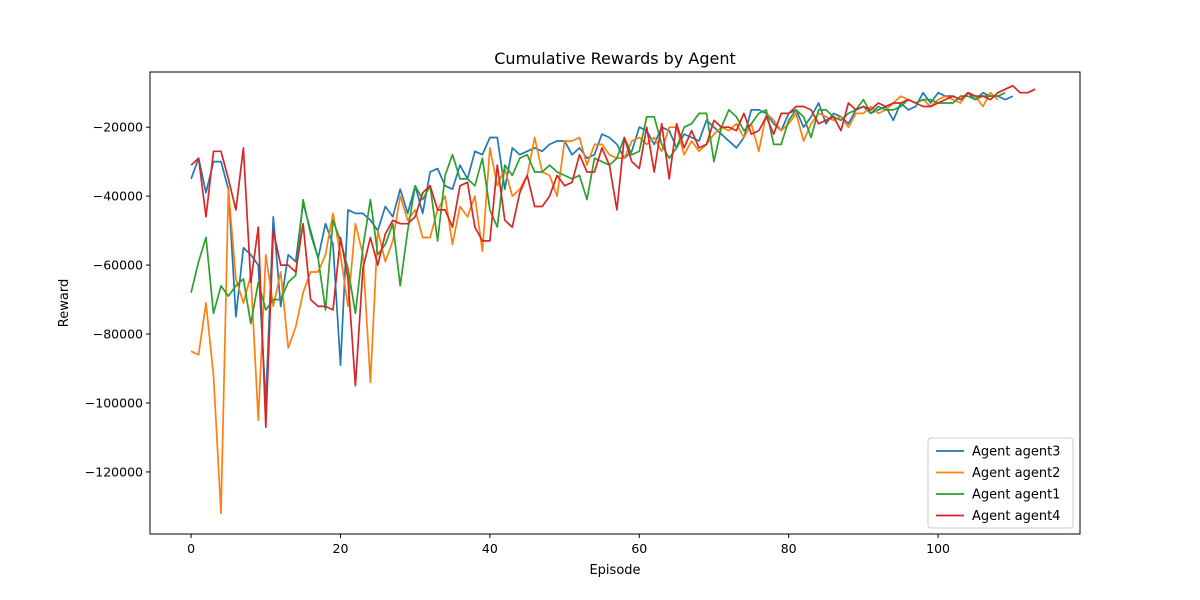  Describe the element at coordinates (118, 265) in the screenshot. I see `y-tick-label: −60000` at that location.